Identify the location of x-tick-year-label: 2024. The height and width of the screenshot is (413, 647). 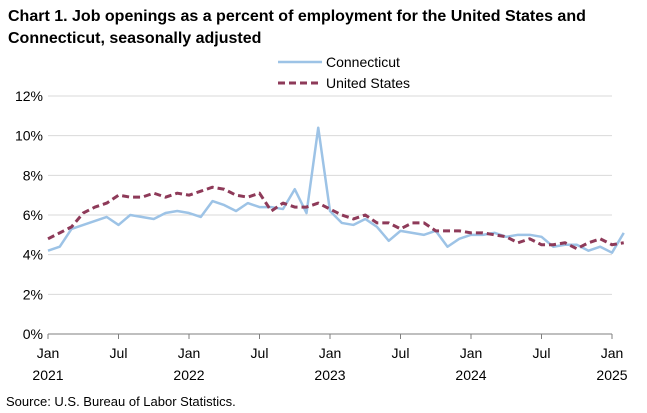
(470, 375).